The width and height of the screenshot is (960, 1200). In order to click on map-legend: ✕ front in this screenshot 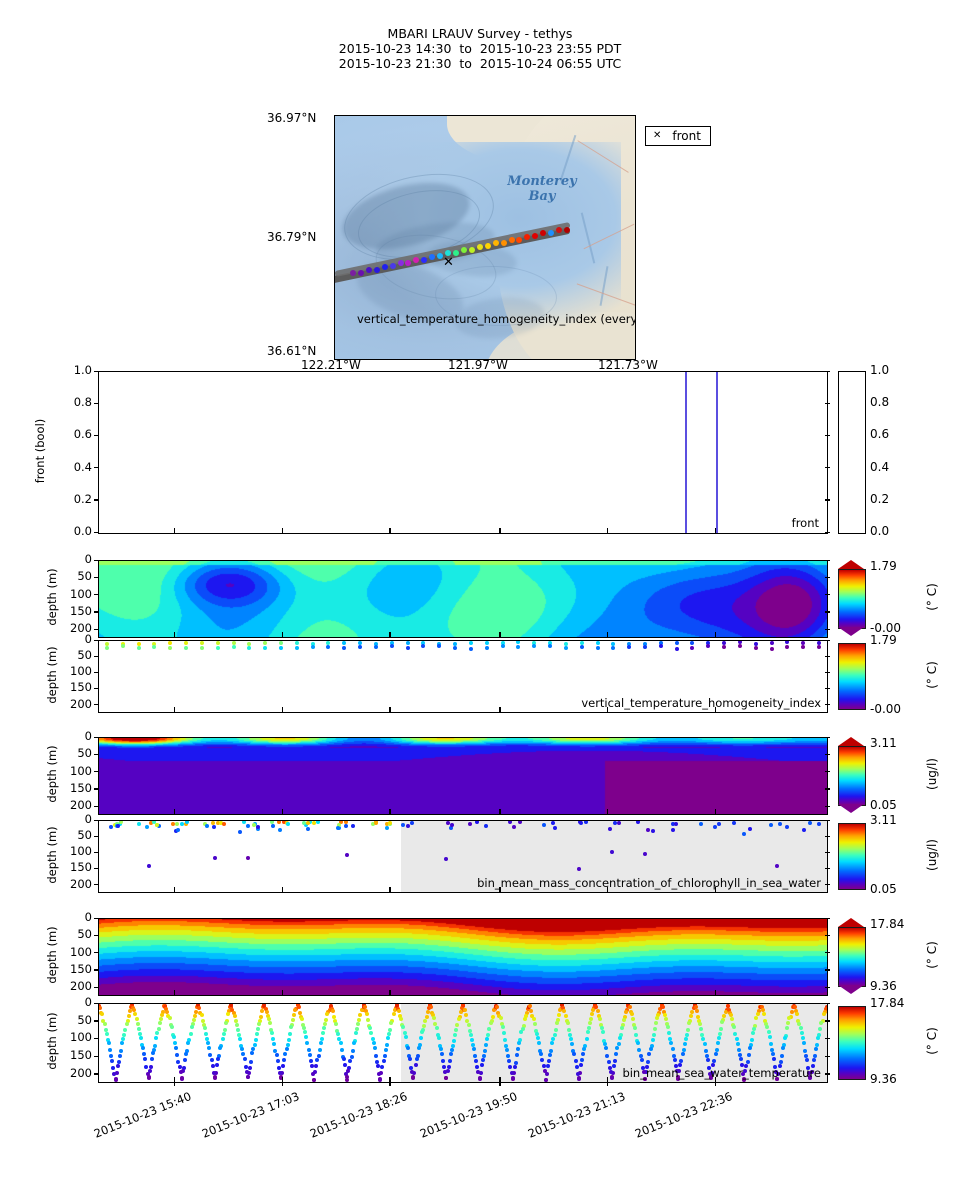, I will do `click(678, 136)`.